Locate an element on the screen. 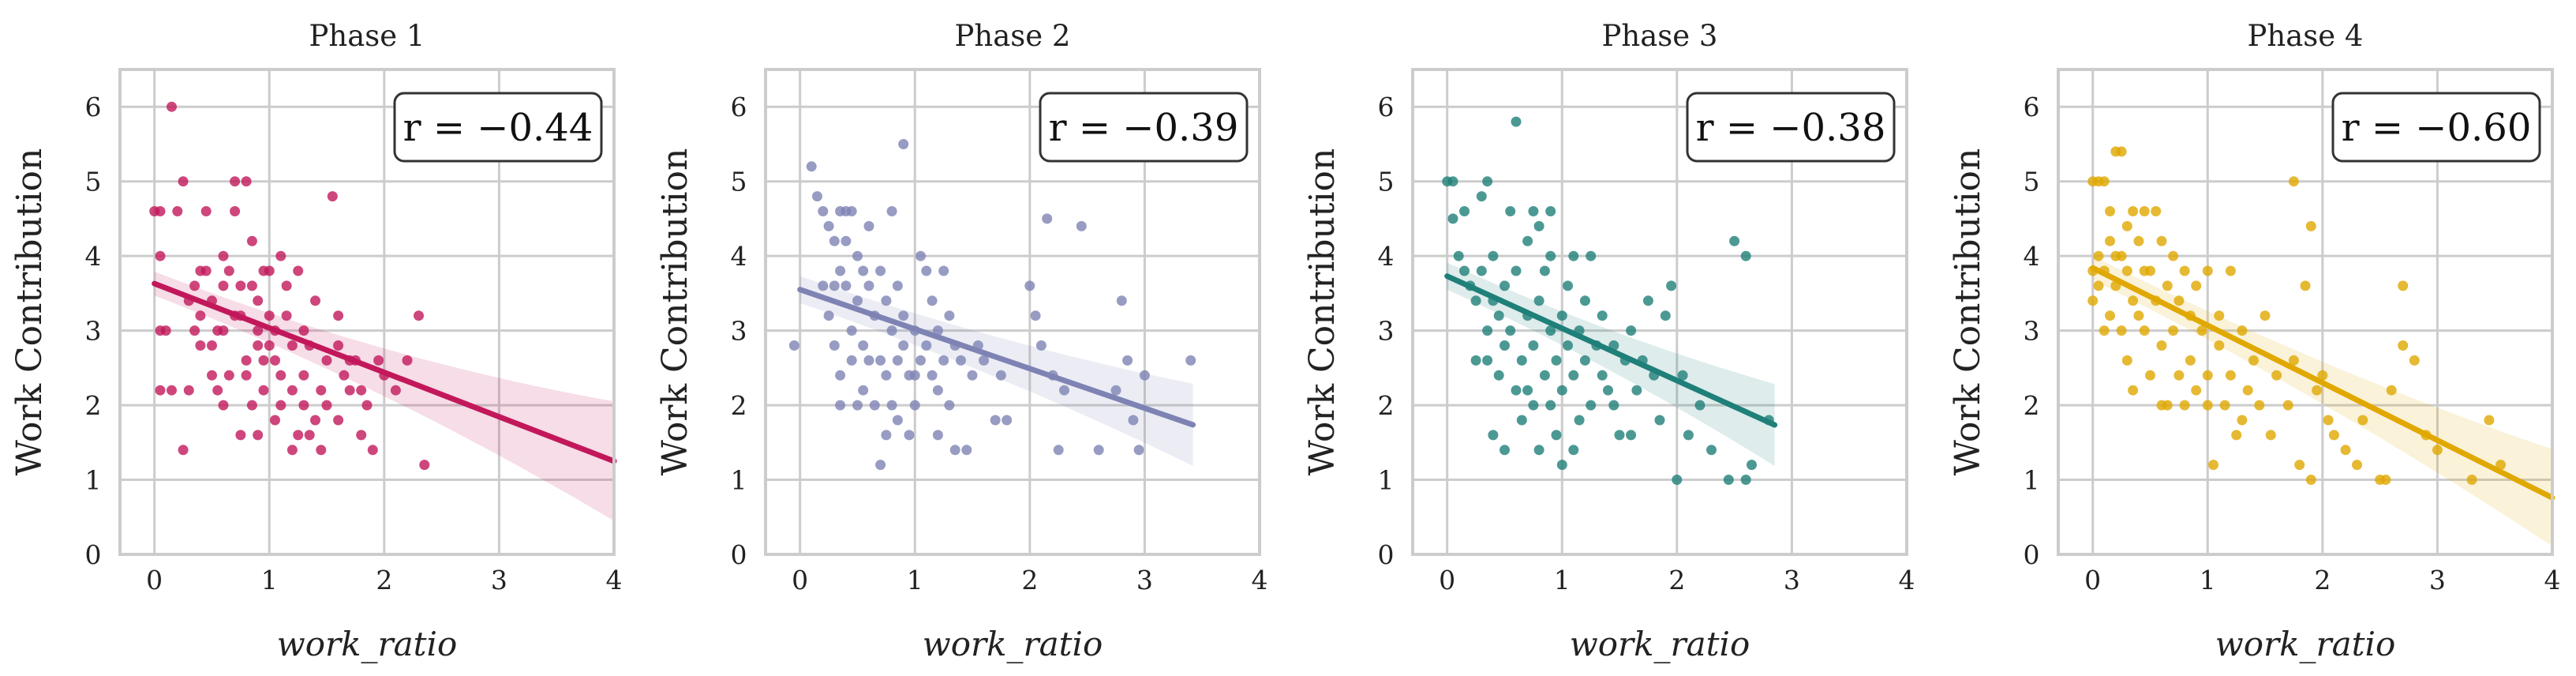  confidence-band is located at coordinates (384, 397).